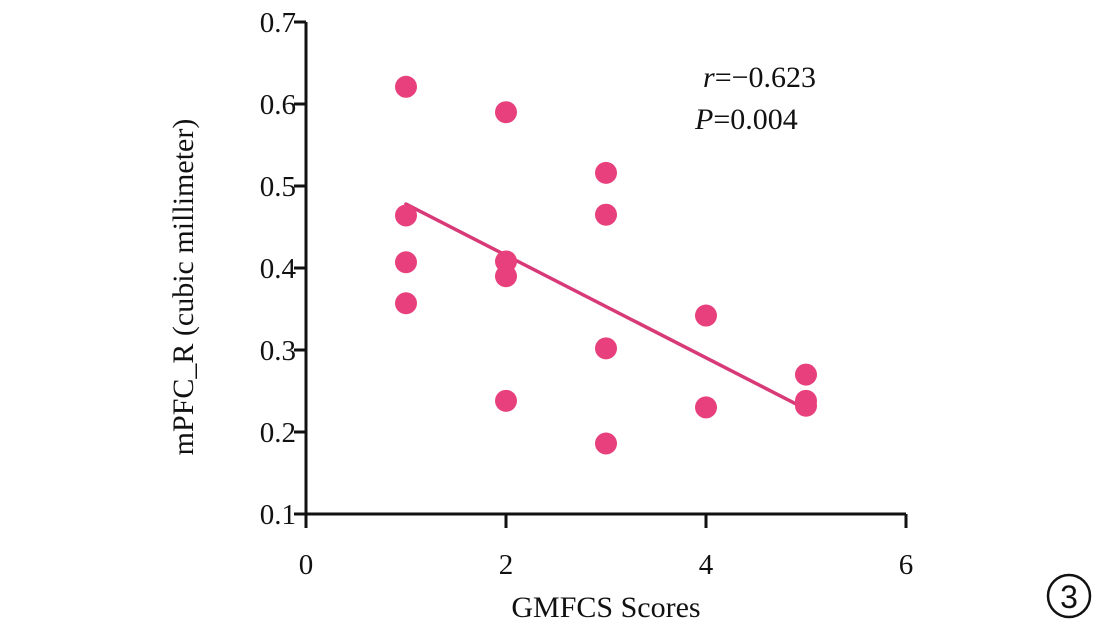 This screenshot has width=1101, height=625. Describe the element at coordinates (703, 119) in the screenshot. I see `p-symbol: P` at that location.